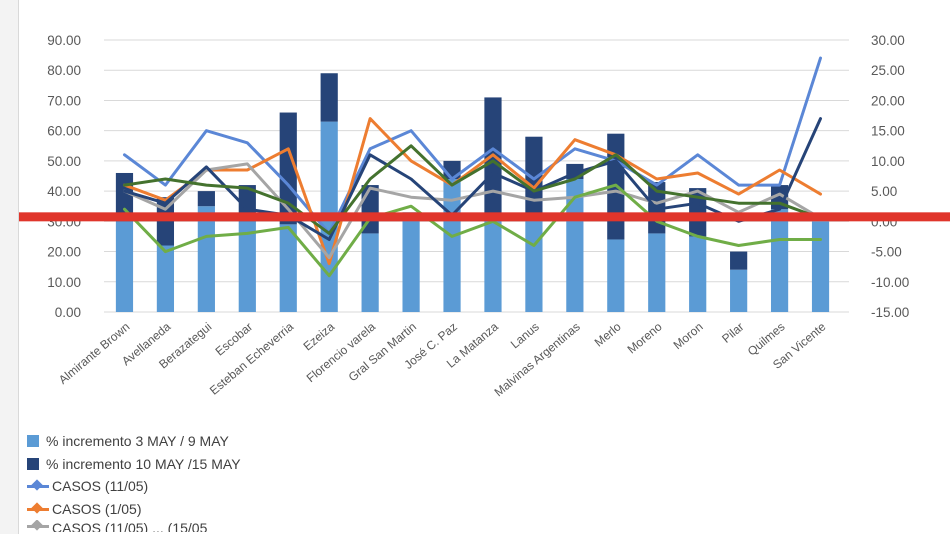  What do you see at coordinates (888, 100) in the screenshot?
I see `right-tick-label: 20.00` at bounding box center [888, 100].